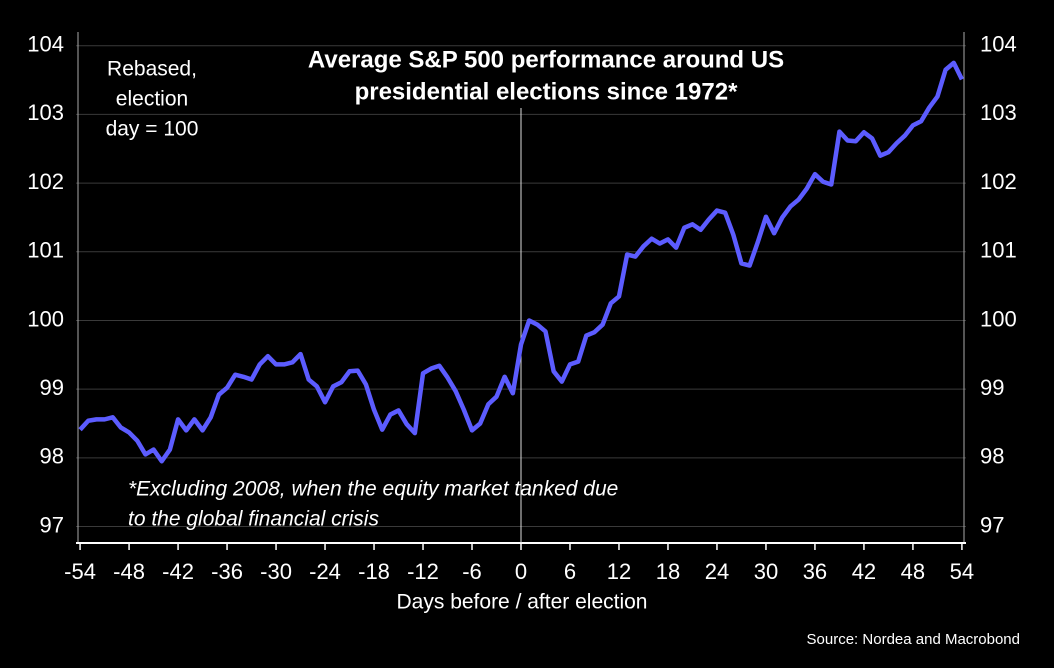  Describe the element at coordinates (374, 571) in the screenshot. I see `x-tick-label: -18` at that location.